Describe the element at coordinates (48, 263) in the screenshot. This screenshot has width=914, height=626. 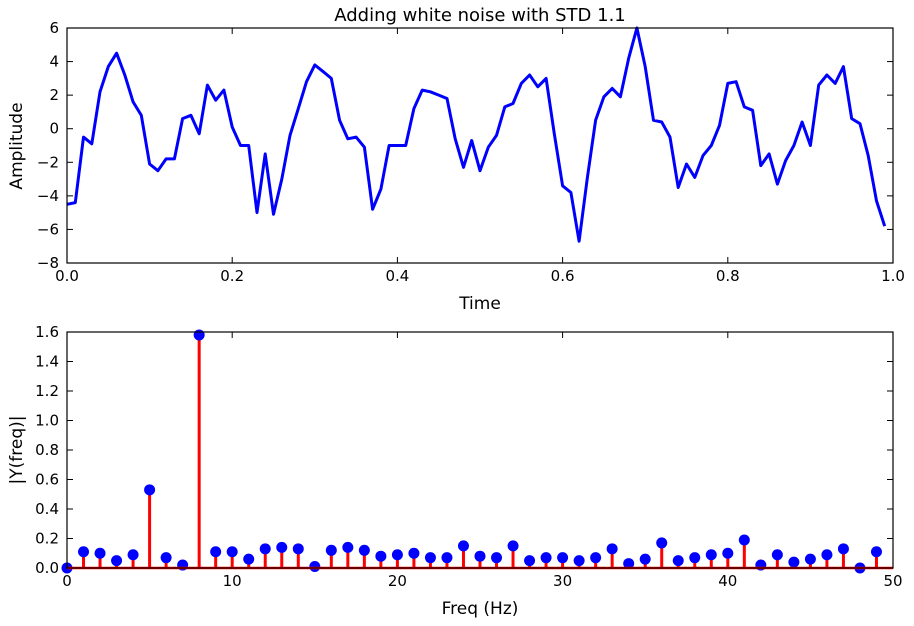
I see `top-y-tick-label: −8` at that location.